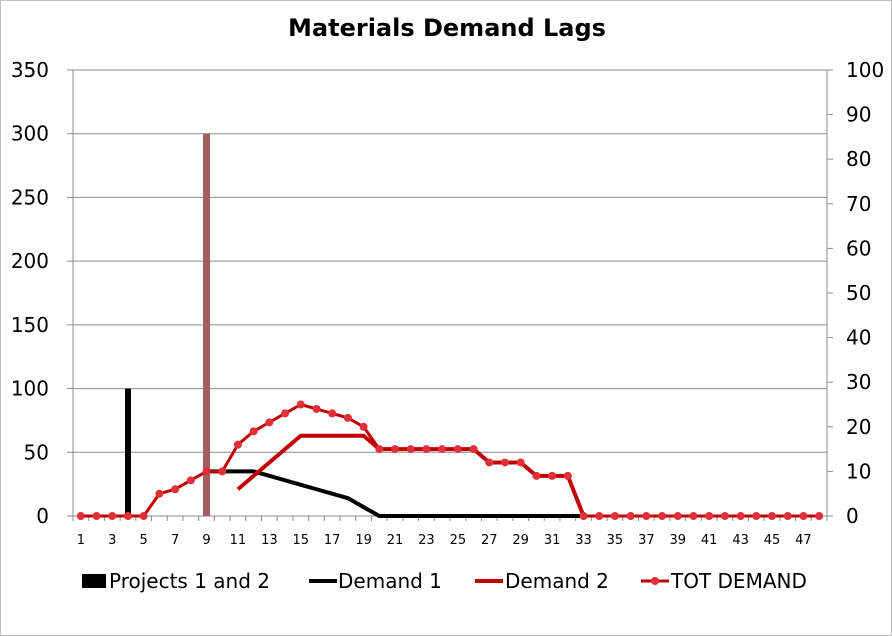  Describe the element at coordinates (858, 293) in the screenshot. I see `y-right-tick-label: 50` at that location.